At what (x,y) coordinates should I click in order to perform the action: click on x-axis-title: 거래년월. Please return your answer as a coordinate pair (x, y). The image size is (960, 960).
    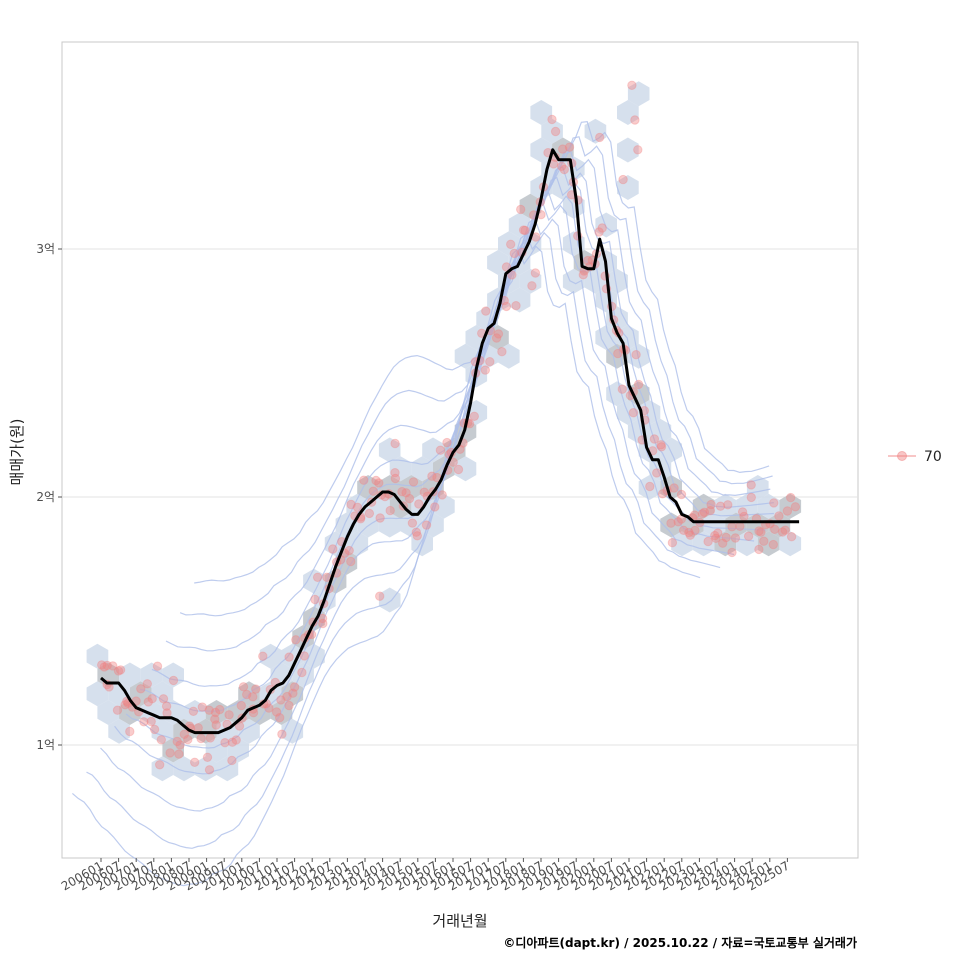
    Looking at the image, I should click on (459, 921).